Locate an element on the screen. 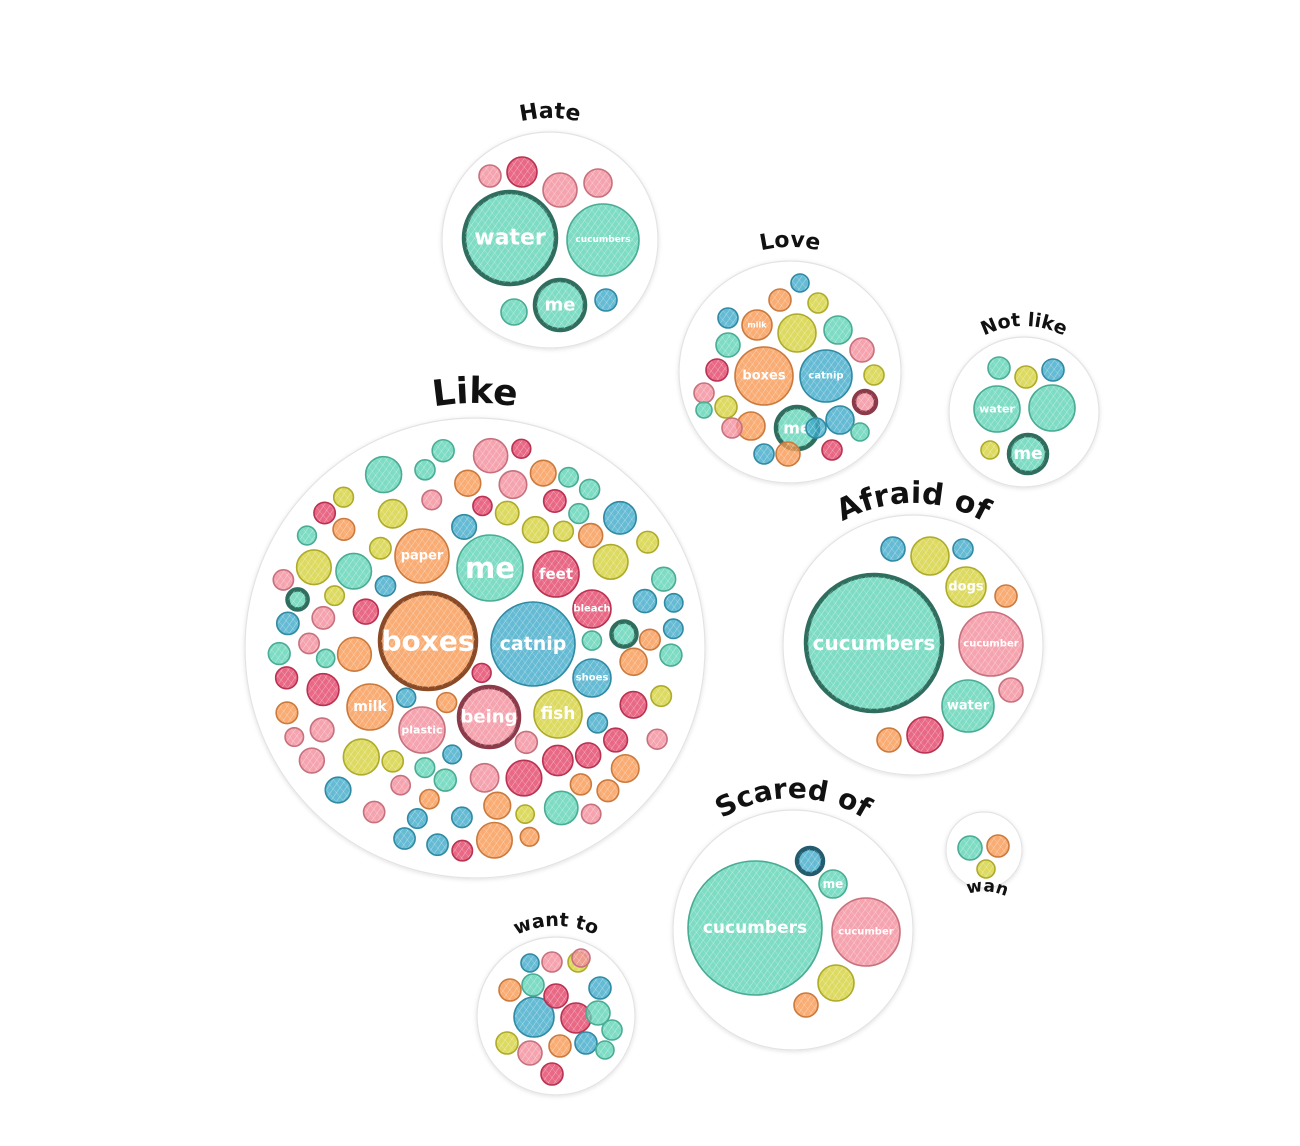  bubble-cucumbers: cucumbers is located at coordinates (874, 643).